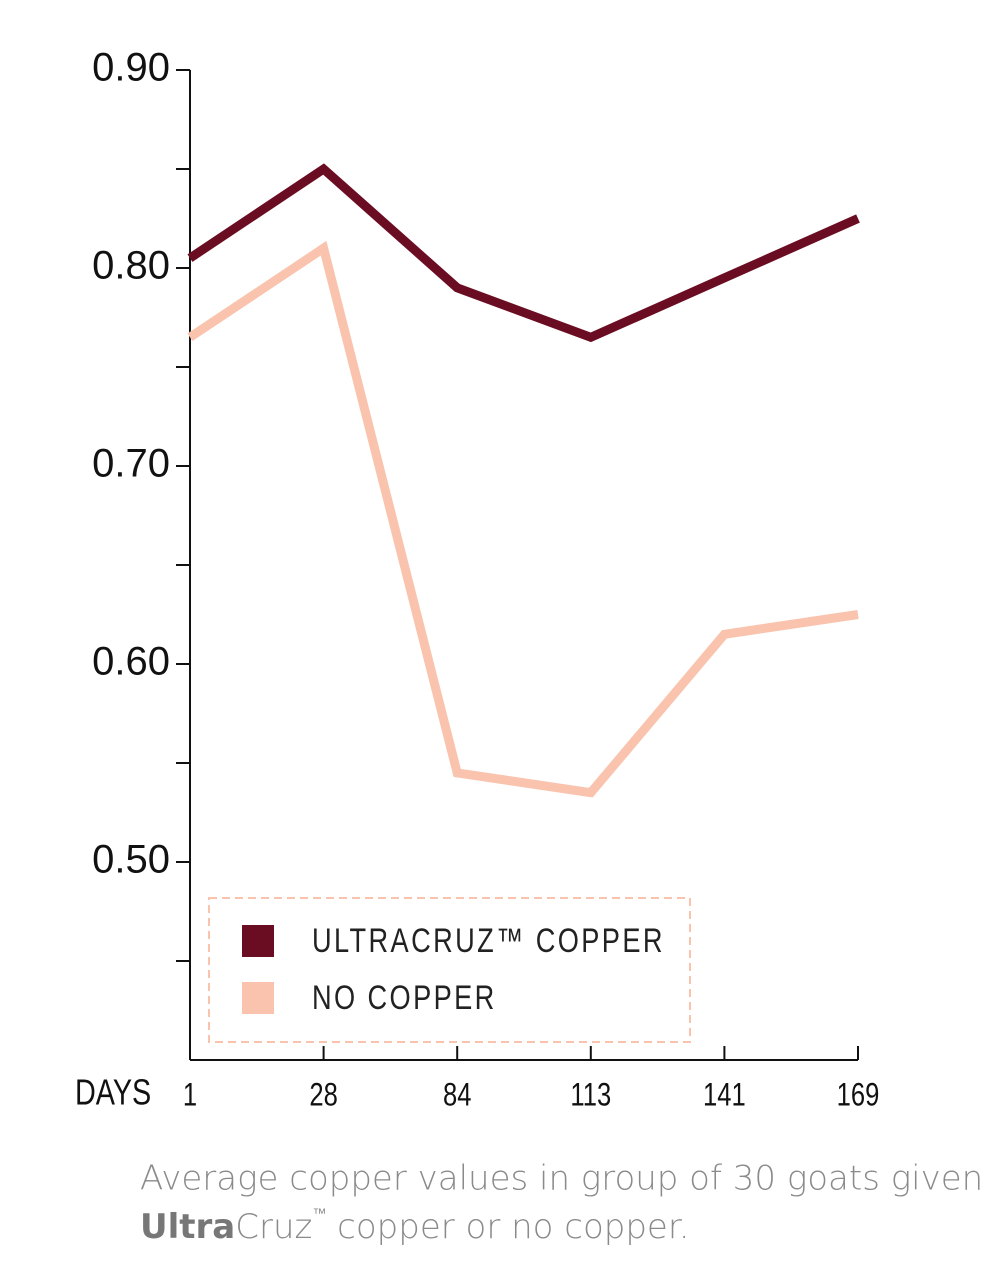 This screenshot has height=1279, width=1000. I want to click on caption-text: copper or no copper., so click(507, 1227).